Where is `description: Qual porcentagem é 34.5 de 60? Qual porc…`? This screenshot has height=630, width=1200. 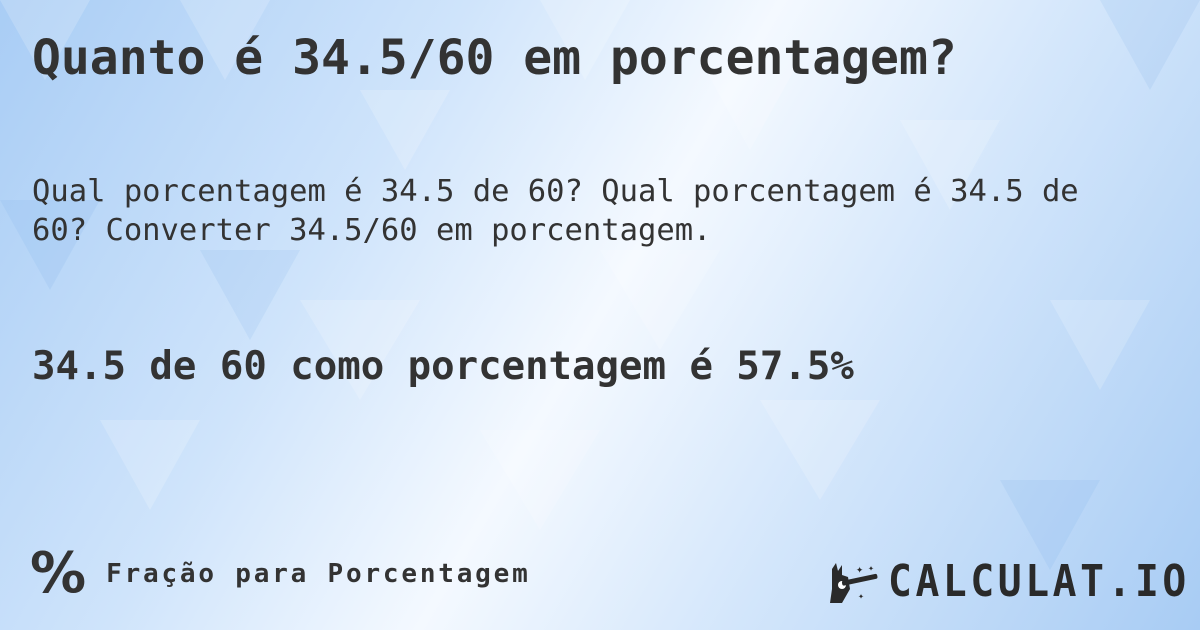
description: Qual porcentagem é 34.5 de 60? Qual porc… is located at coordinates (555, 211).